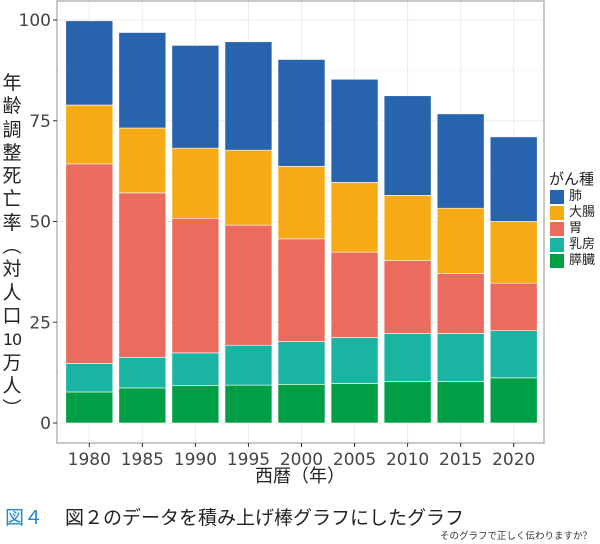  What do you see at coordinates (40, 122) in the screenshot?
I see `y-tick-label: 75` at bounding box center [40, 122].